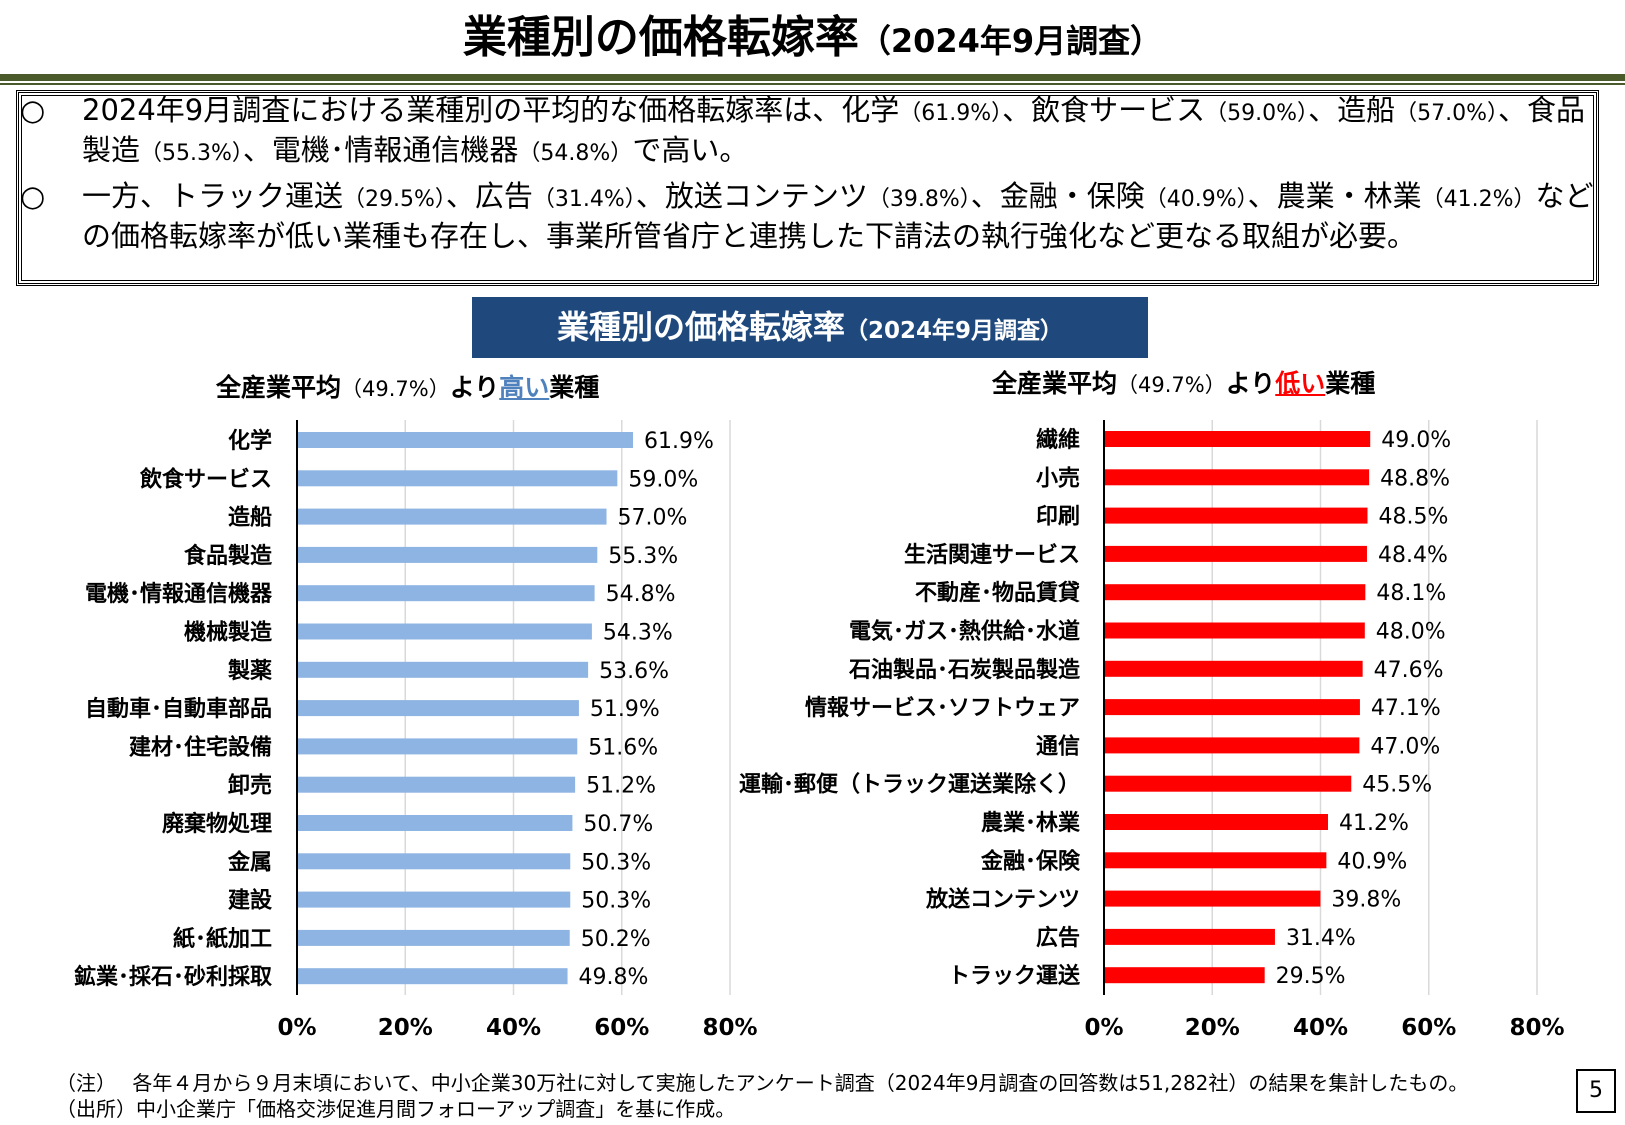  I want to click on category-label: 農業･林業, so click(1031, 823).